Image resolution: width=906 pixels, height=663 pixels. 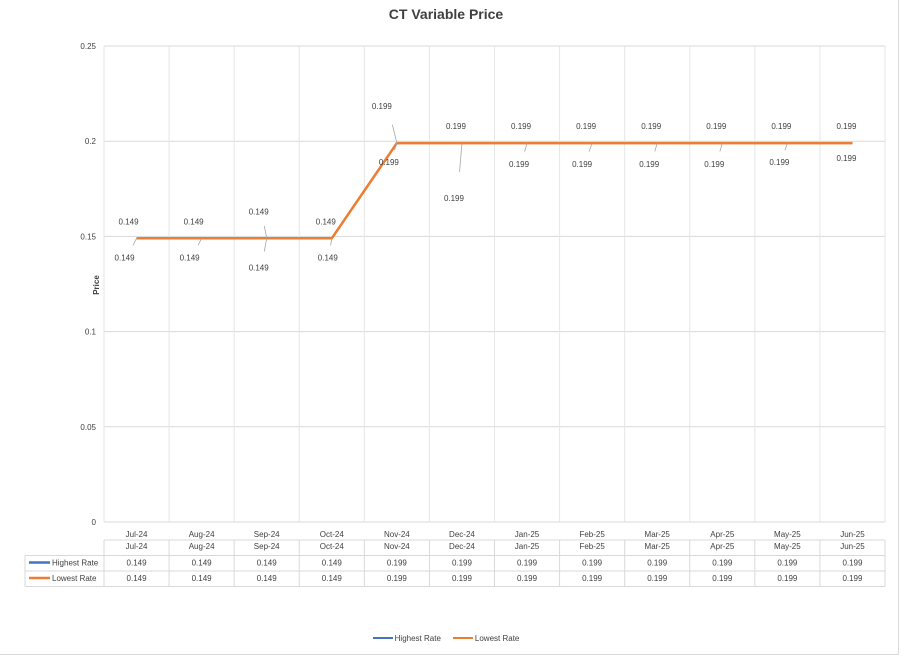 I want to click on y-tick-label: 0.2, so click(x=91, y=141).